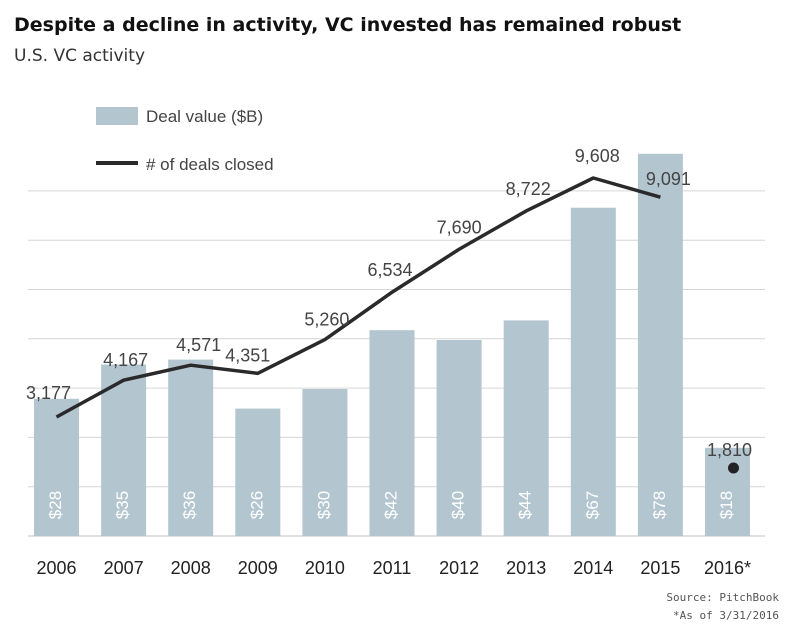 The height and width of the screenshot is (637, 797). Describe the element at coordinates (458, 505) in the screenshot. I see `bar-value-label: $40` at that location.